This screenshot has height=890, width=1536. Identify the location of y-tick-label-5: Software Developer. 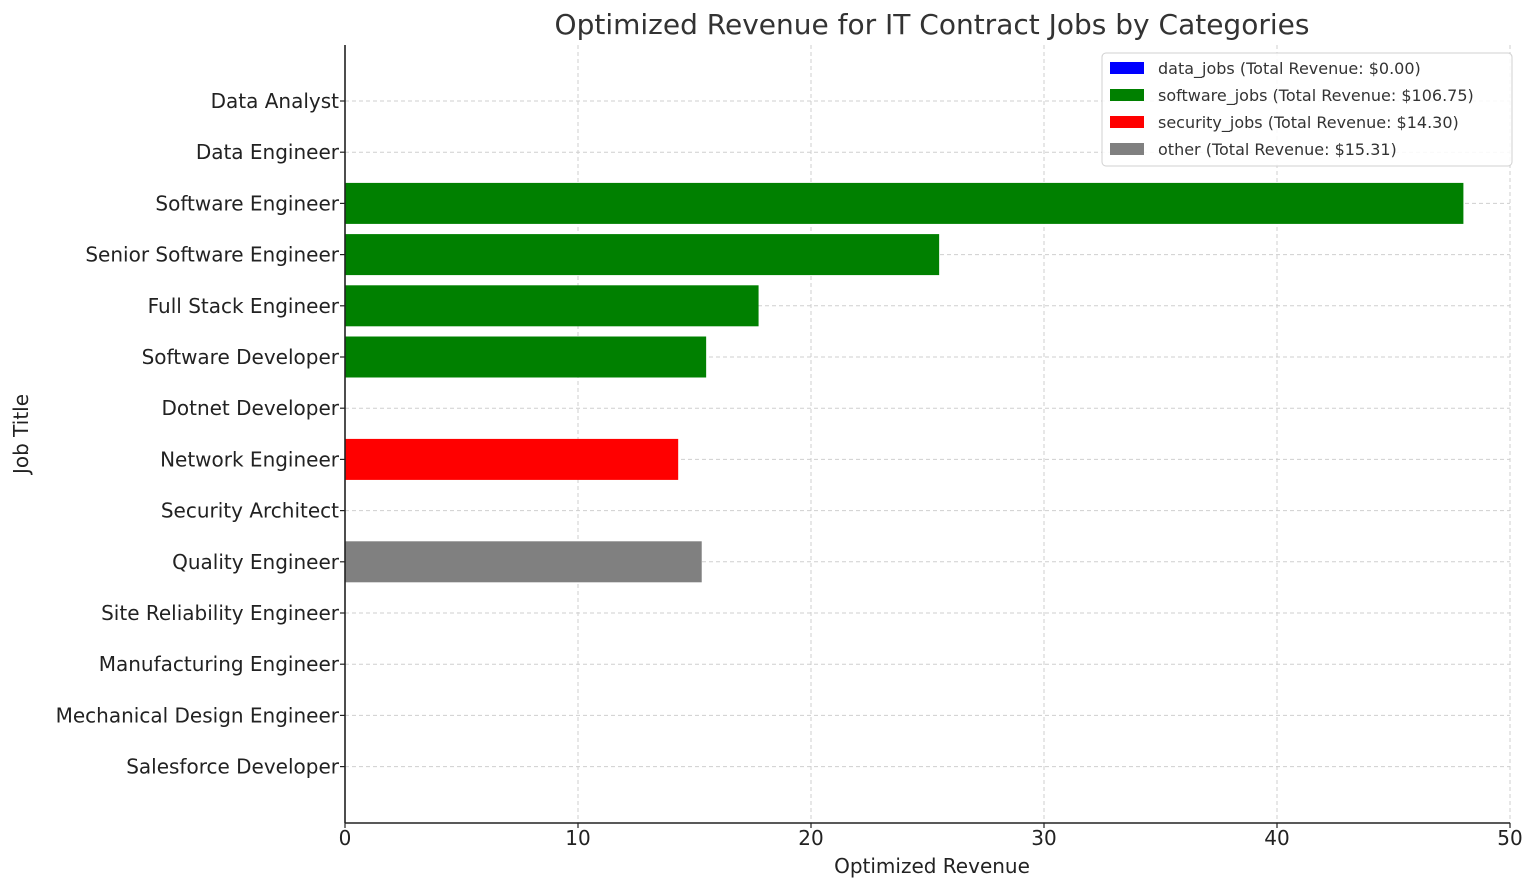
(241, 357).